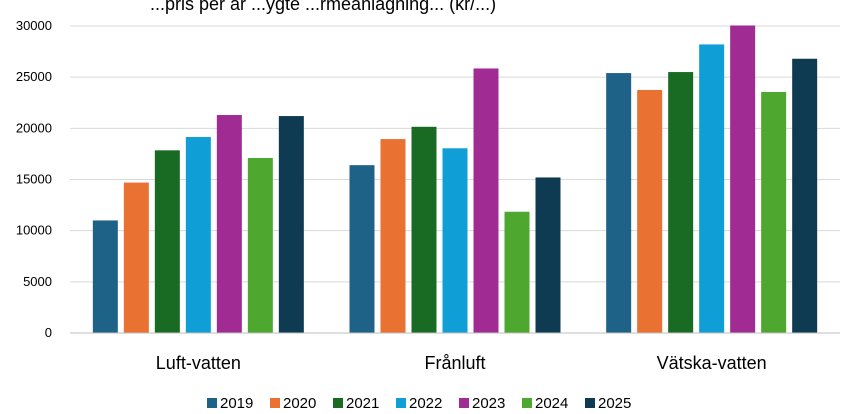  I want to click on bar-2023-luft-vatten, so click(229, 224).